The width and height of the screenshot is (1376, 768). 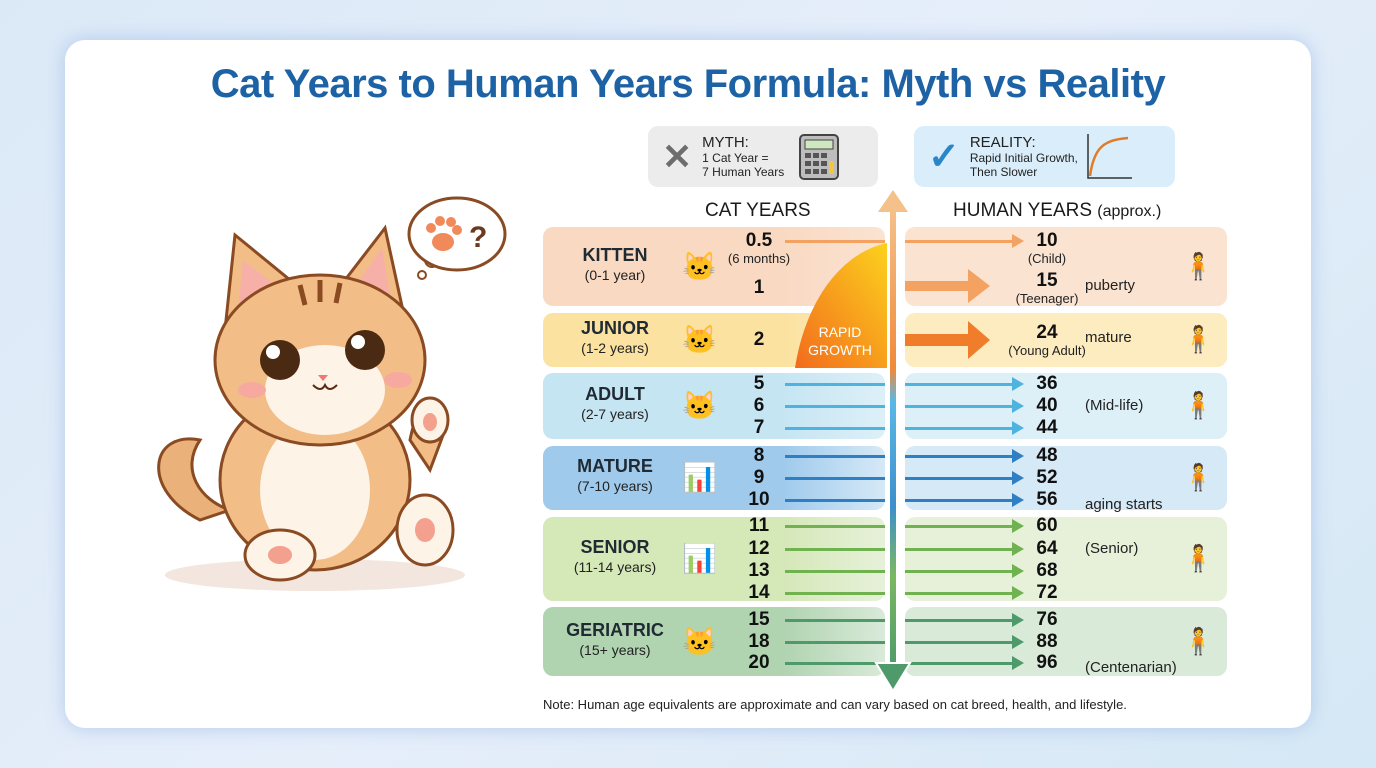 I want to click on human-years-value: 68, so click(x=1047, y=570).